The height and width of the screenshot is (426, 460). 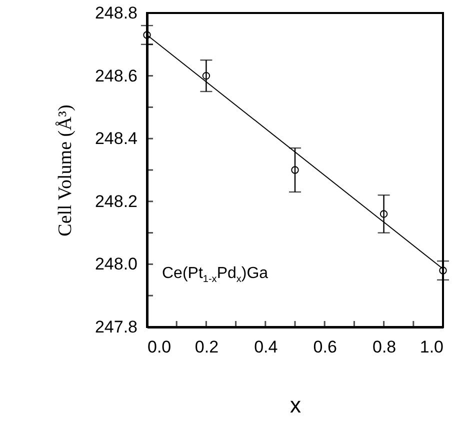 I want to click on annotation: Ce(Pt$_{1-x}$Pd$_{x}$)Ga, so click(x=215, y=275).